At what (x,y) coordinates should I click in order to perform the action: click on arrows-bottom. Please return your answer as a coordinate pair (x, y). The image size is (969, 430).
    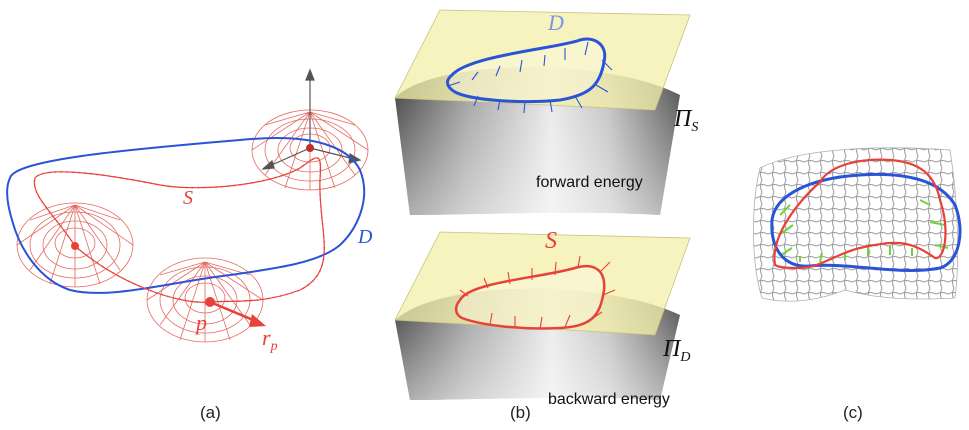
    Looking at the image, I should click on (537, 292).